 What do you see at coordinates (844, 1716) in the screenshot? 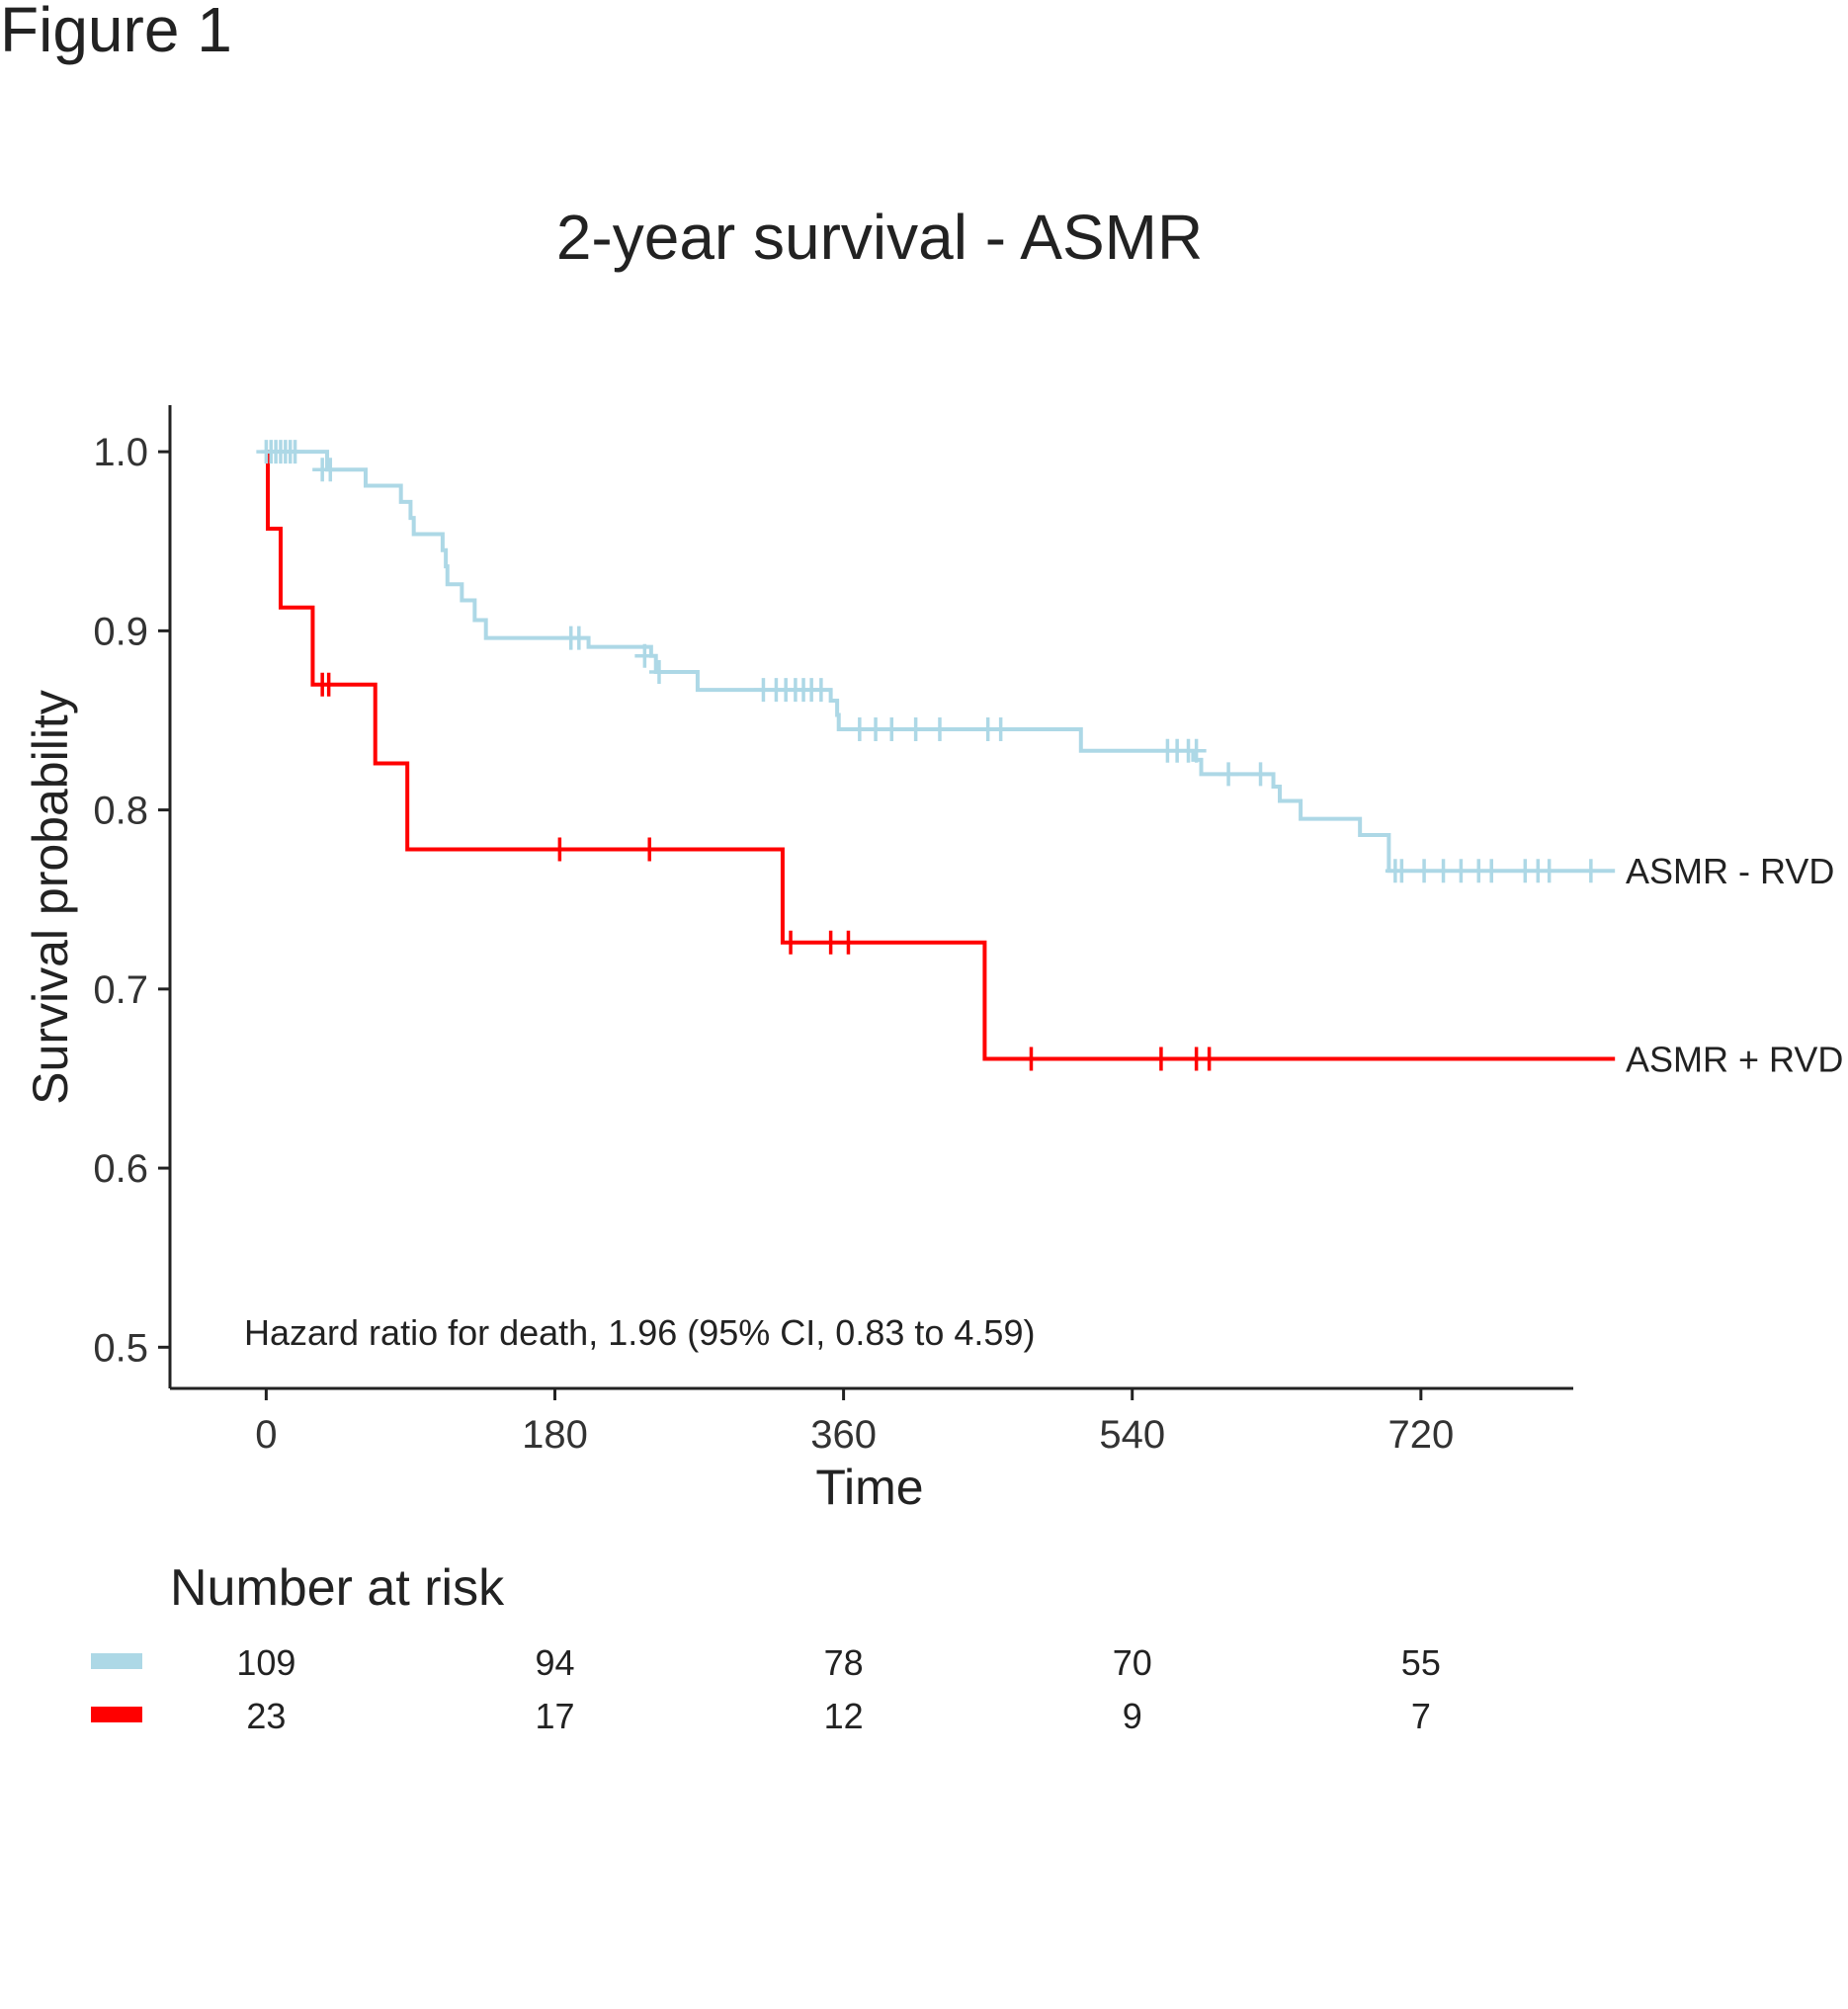
I see `risk-value: 12` at bounding box center [844, 1716].